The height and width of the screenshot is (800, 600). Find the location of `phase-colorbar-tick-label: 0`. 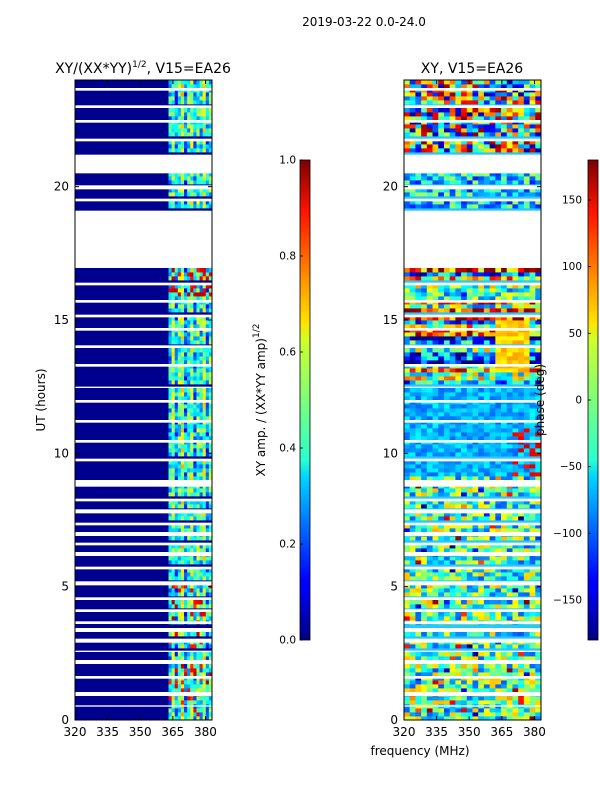

phase-colorbar-tick-label: 0 is located at coordinates (578, 401).